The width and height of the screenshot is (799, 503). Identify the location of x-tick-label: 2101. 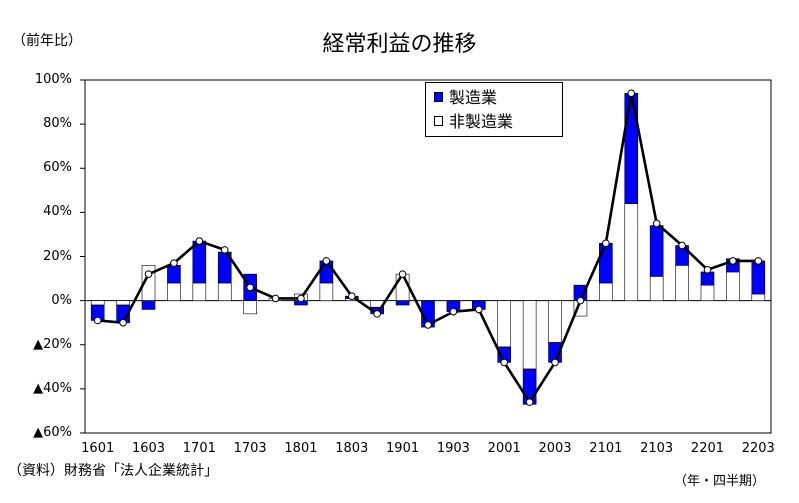
(606, 448).